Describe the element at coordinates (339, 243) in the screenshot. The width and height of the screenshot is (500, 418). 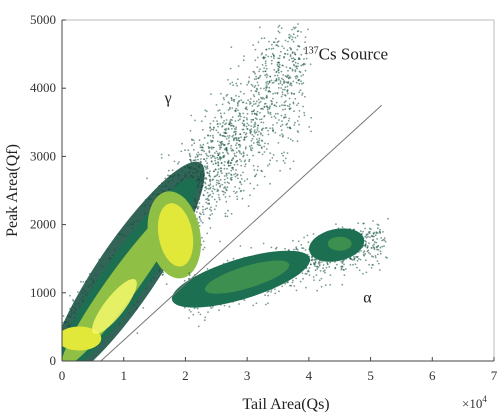
I see `alpha-high-core` at that location.